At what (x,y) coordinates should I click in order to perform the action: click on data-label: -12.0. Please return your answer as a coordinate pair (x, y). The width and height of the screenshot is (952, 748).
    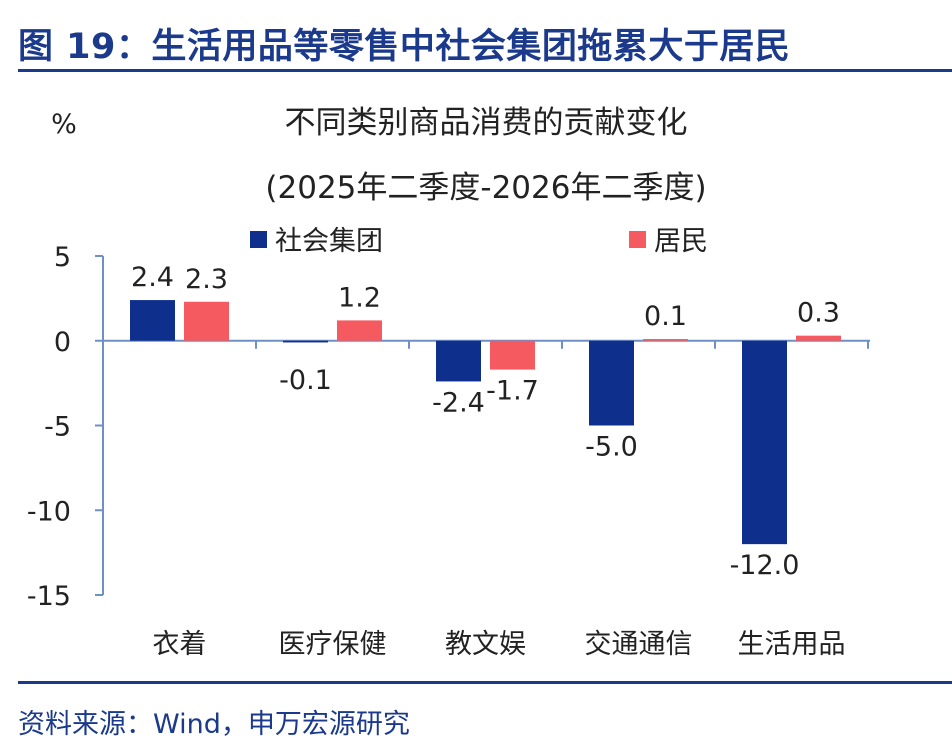
    Looking at the image, I should click on (765, 565).